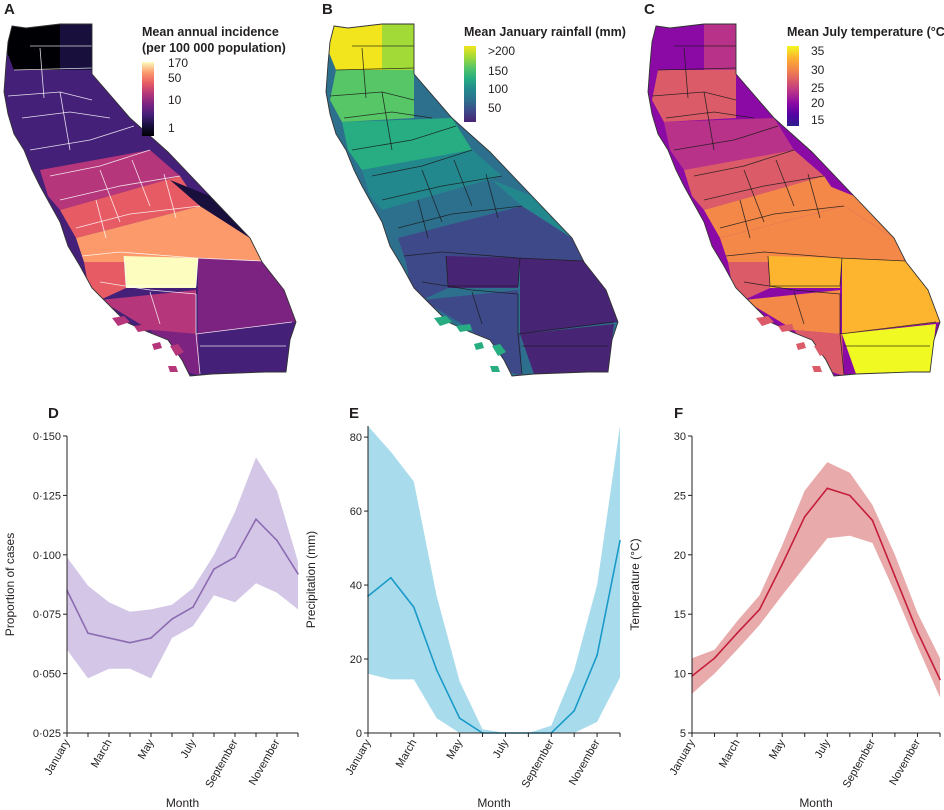 The width and height of the screenshot is (944, 810). I want to click on temperature-colorbar, so click(793, 86).